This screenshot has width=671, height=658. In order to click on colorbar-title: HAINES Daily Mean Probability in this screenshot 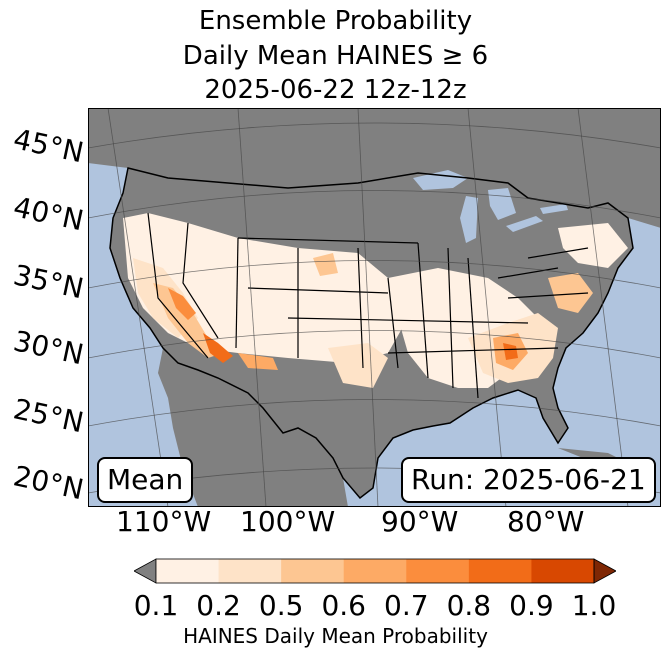, I will do `click(335, 636)`.